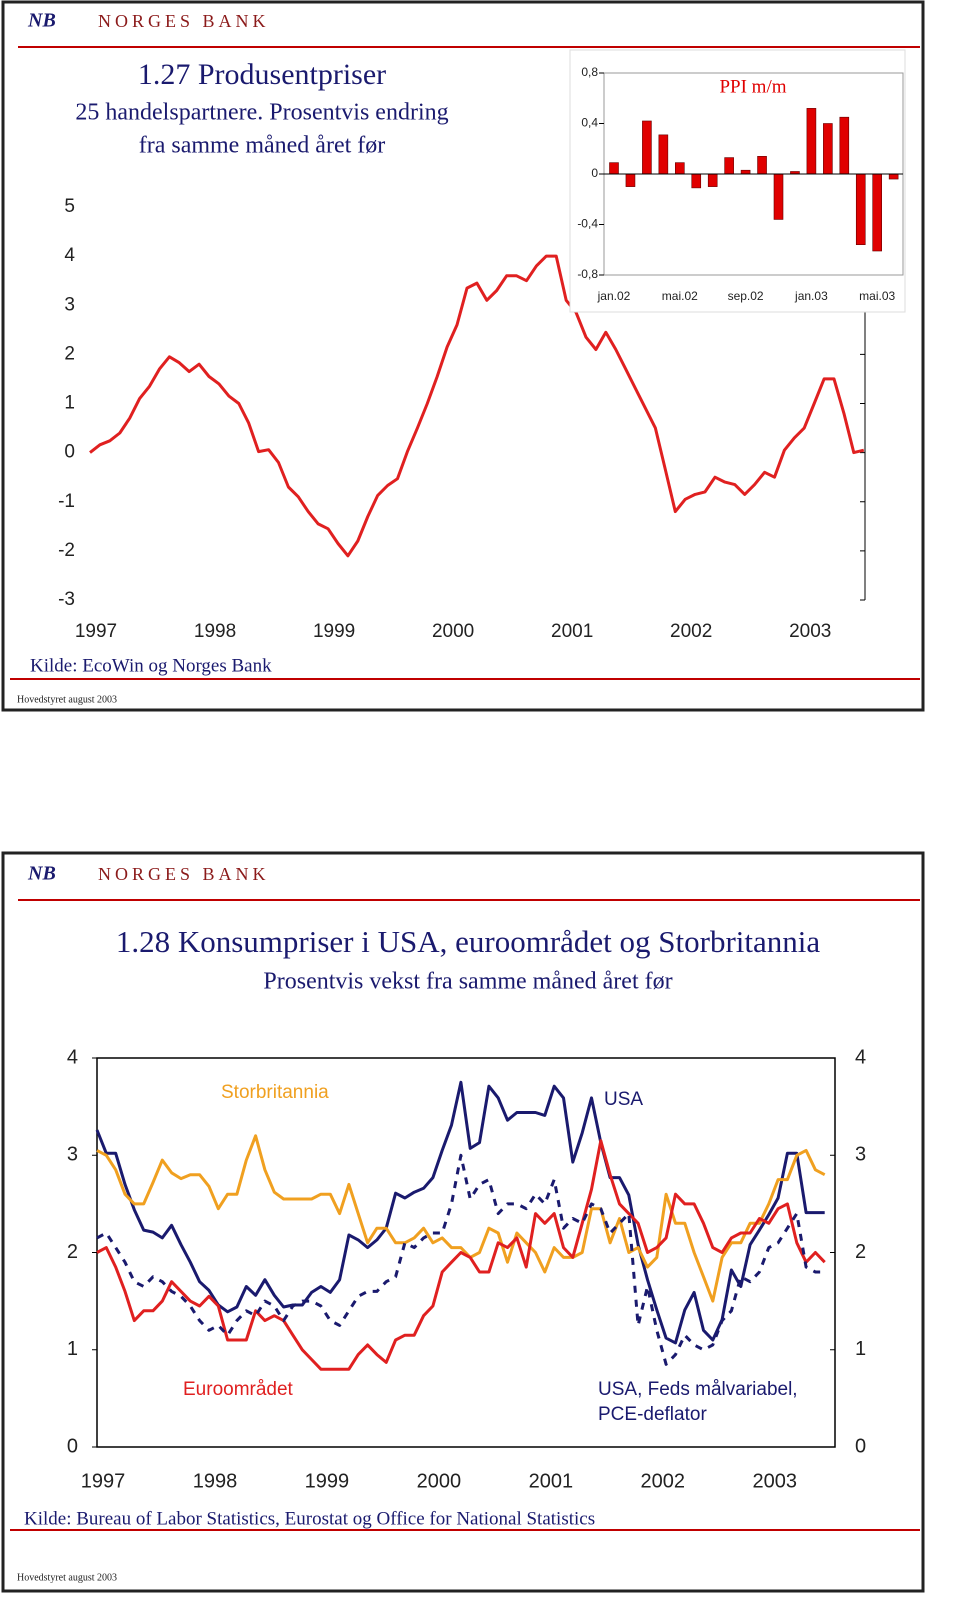 Image resolution: width=960 pixels, height=1620 pixels. What do you see at coordinates (238, 1389) in the screenshot?
I see `legend-label: Euroområdet` at bounding box center [238, 1389].